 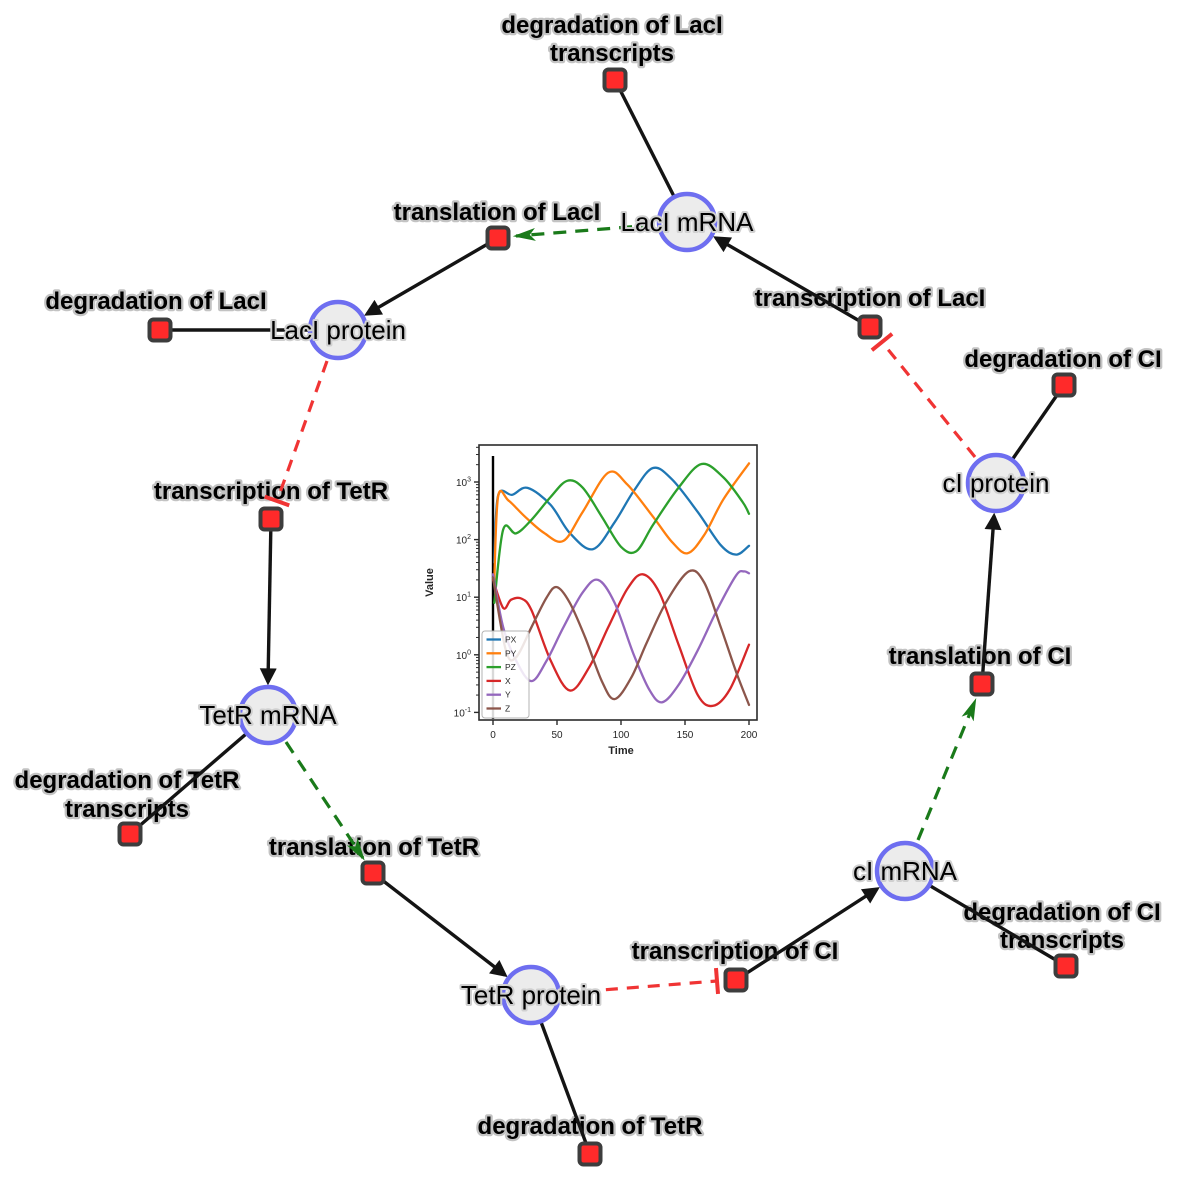 What do you see at coordinates (462, 713) in the screenshot?
I see `y-tick-label: 10⁻¹` at bounding box center [462, 713].